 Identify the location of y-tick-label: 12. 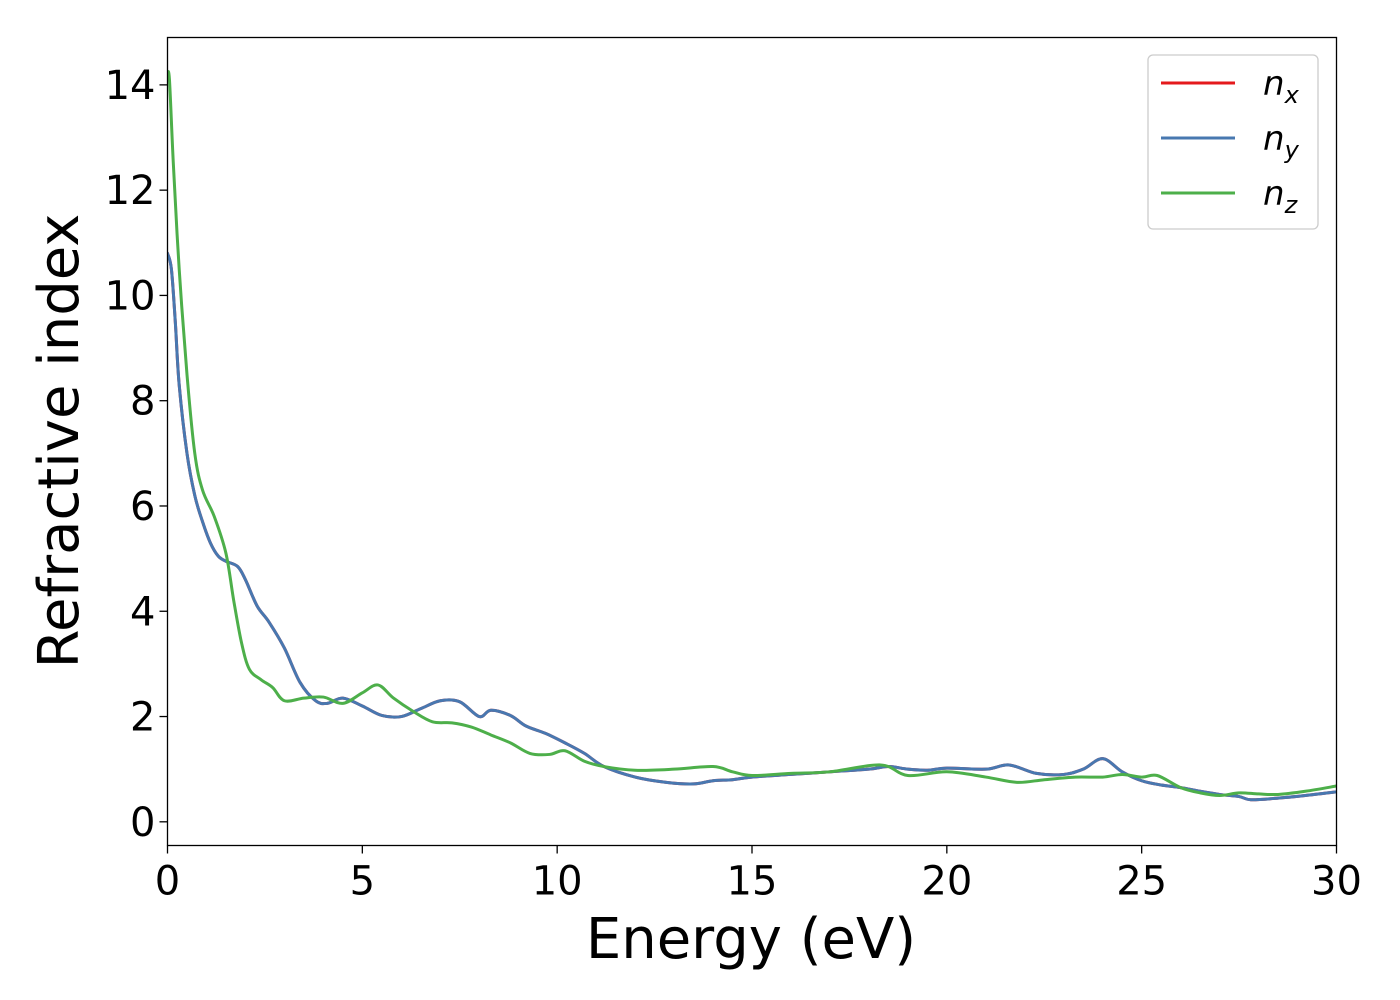
(130, 191).